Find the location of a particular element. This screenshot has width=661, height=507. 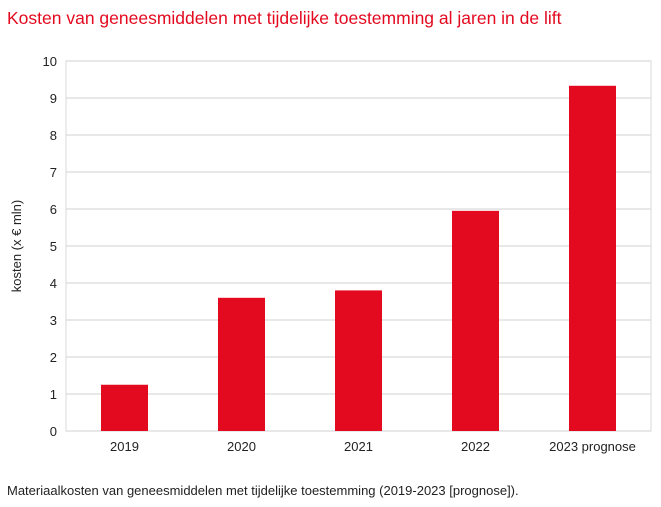

bar-2020 is located at coordinates (241, 364).